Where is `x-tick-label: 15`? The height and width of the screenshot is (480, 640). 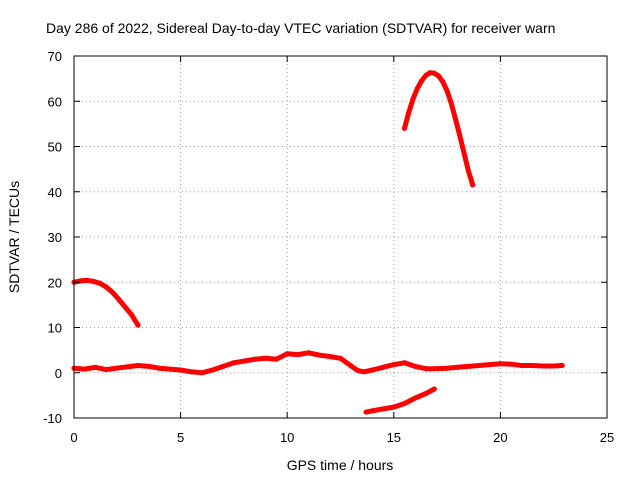
x-tick-label: 15 is located at coordinates (394, 437).